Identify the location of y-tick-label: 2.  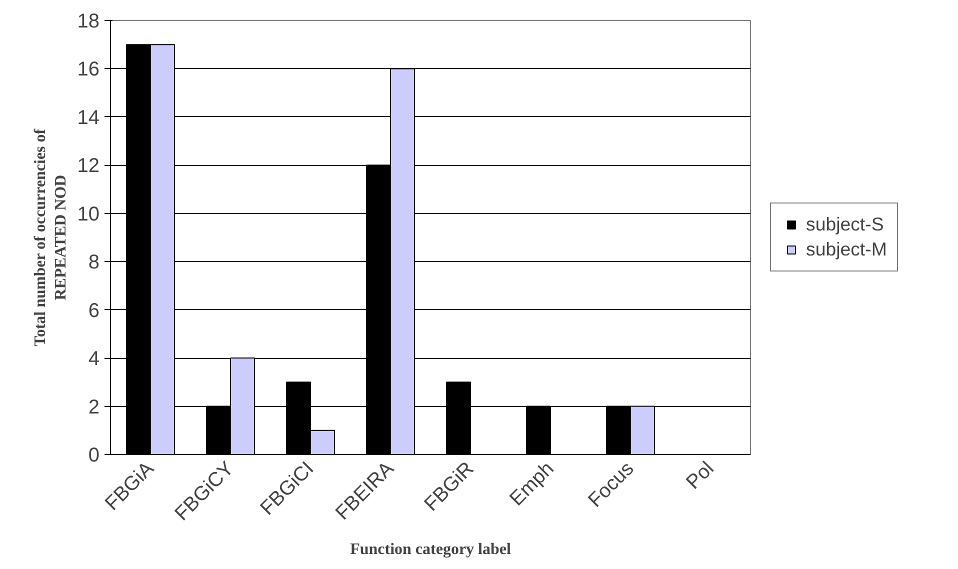
(94, 407).